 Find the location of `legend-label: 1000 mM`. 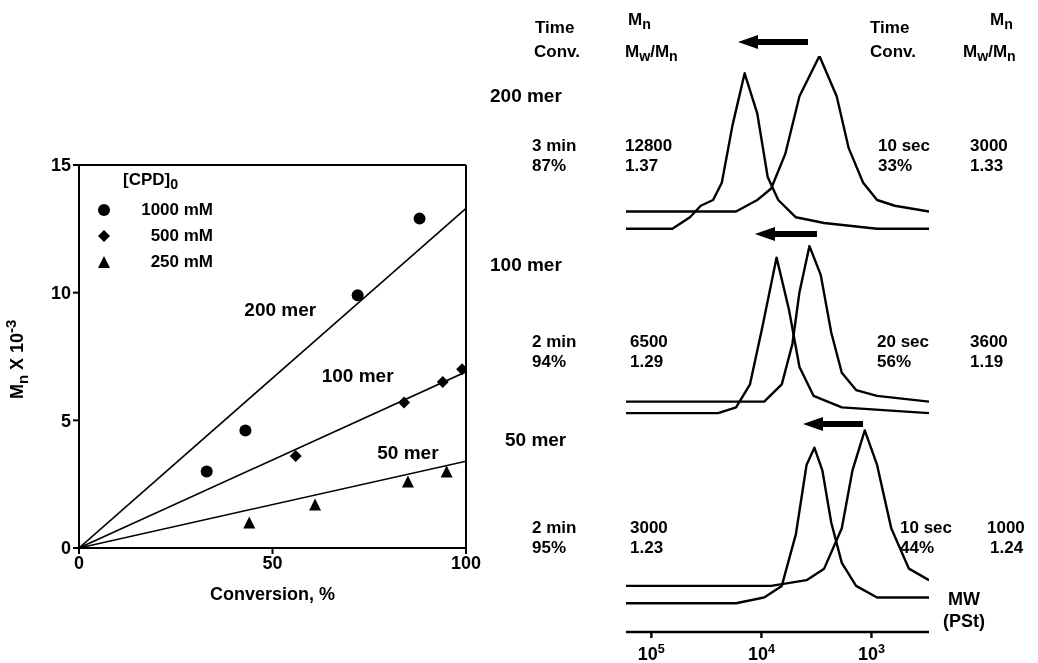

legend-label: 1000 mM is located at coordinates (176, 210).